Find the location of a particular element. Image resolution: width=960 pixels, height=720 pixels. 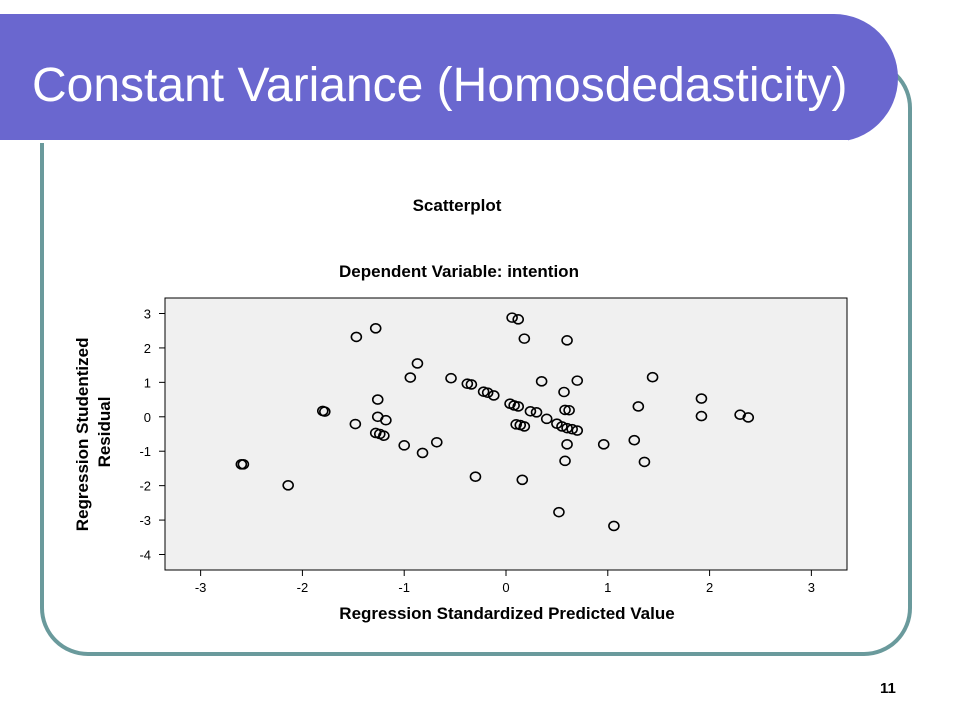

y-tick-label: 3 is located at coordinates (147, 313).